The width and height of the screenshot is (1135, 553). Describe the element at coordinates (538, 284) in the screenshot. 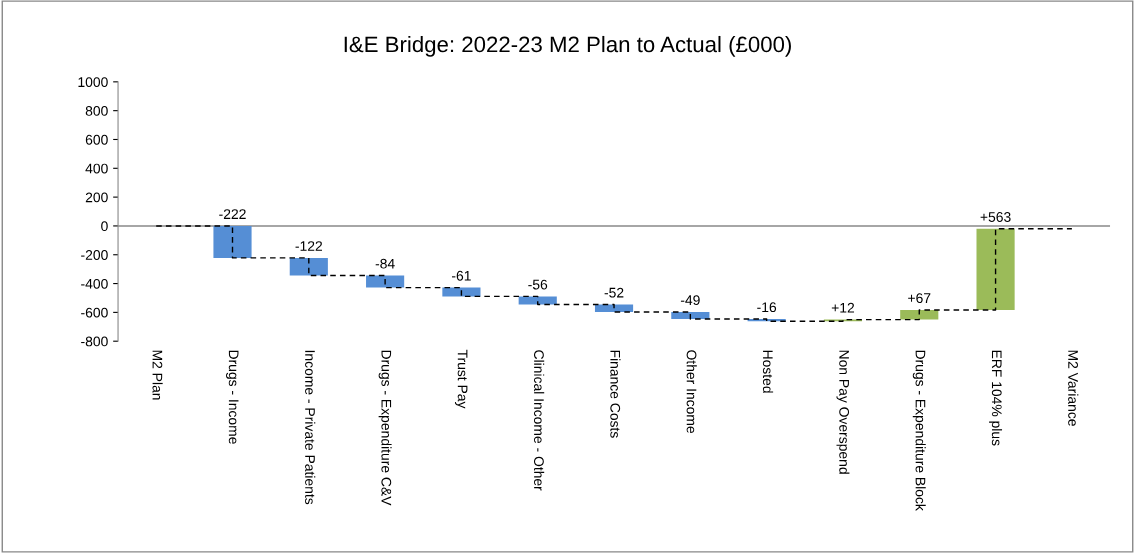

I see `data-label: -56` at that location.